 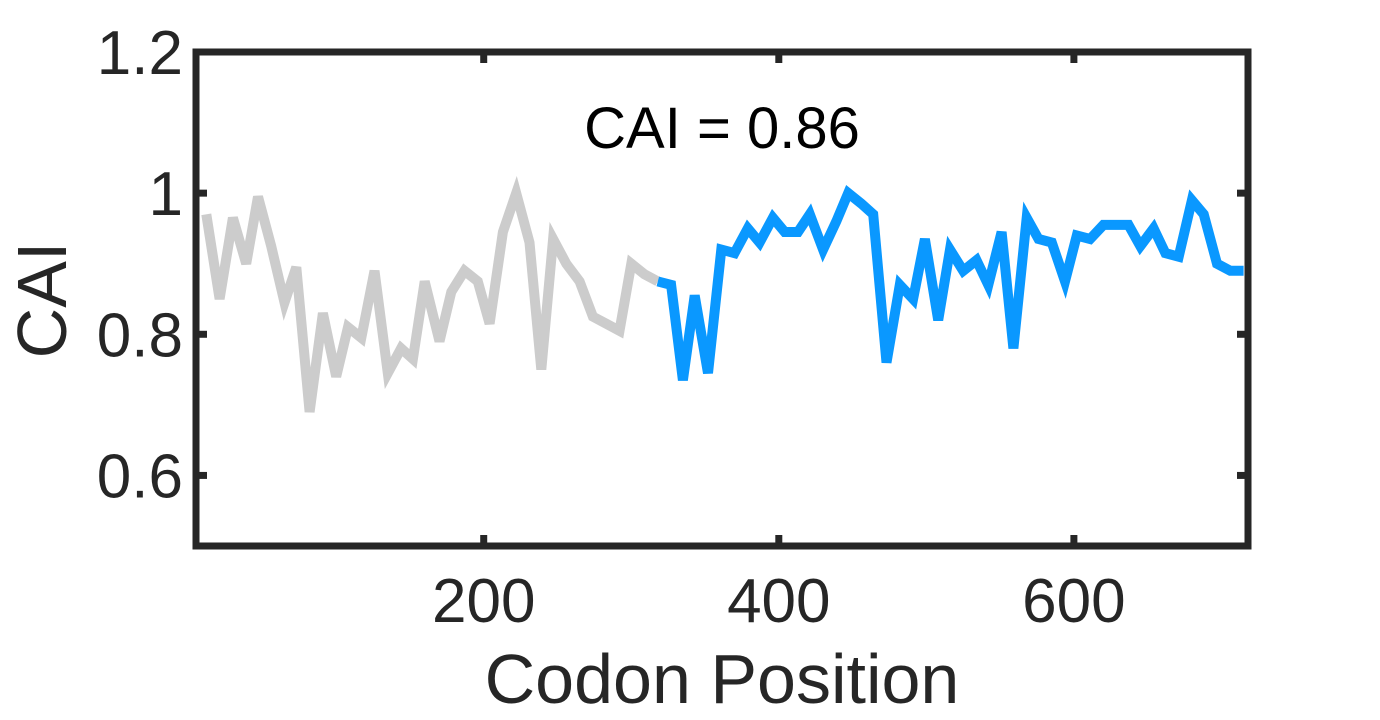 What do you see at coordinates (140, 476) in the screenshot?
I see `y-tick-label: 0.6` at bounding box center [140, 476].